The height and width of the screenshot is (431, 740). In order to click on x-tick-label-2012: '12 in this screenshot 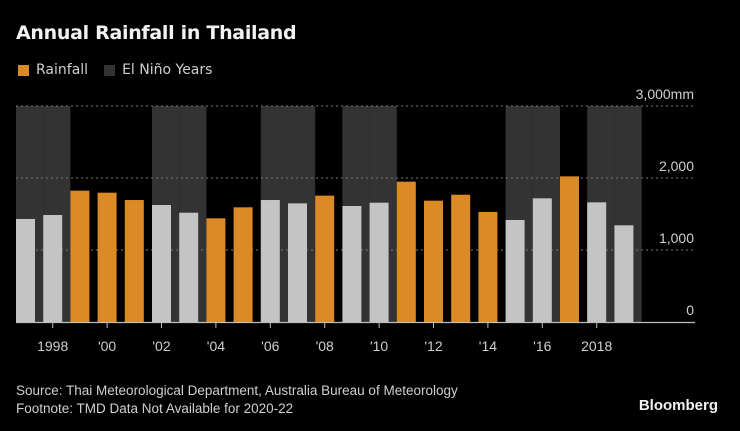, I will do `click(433, 346)`.